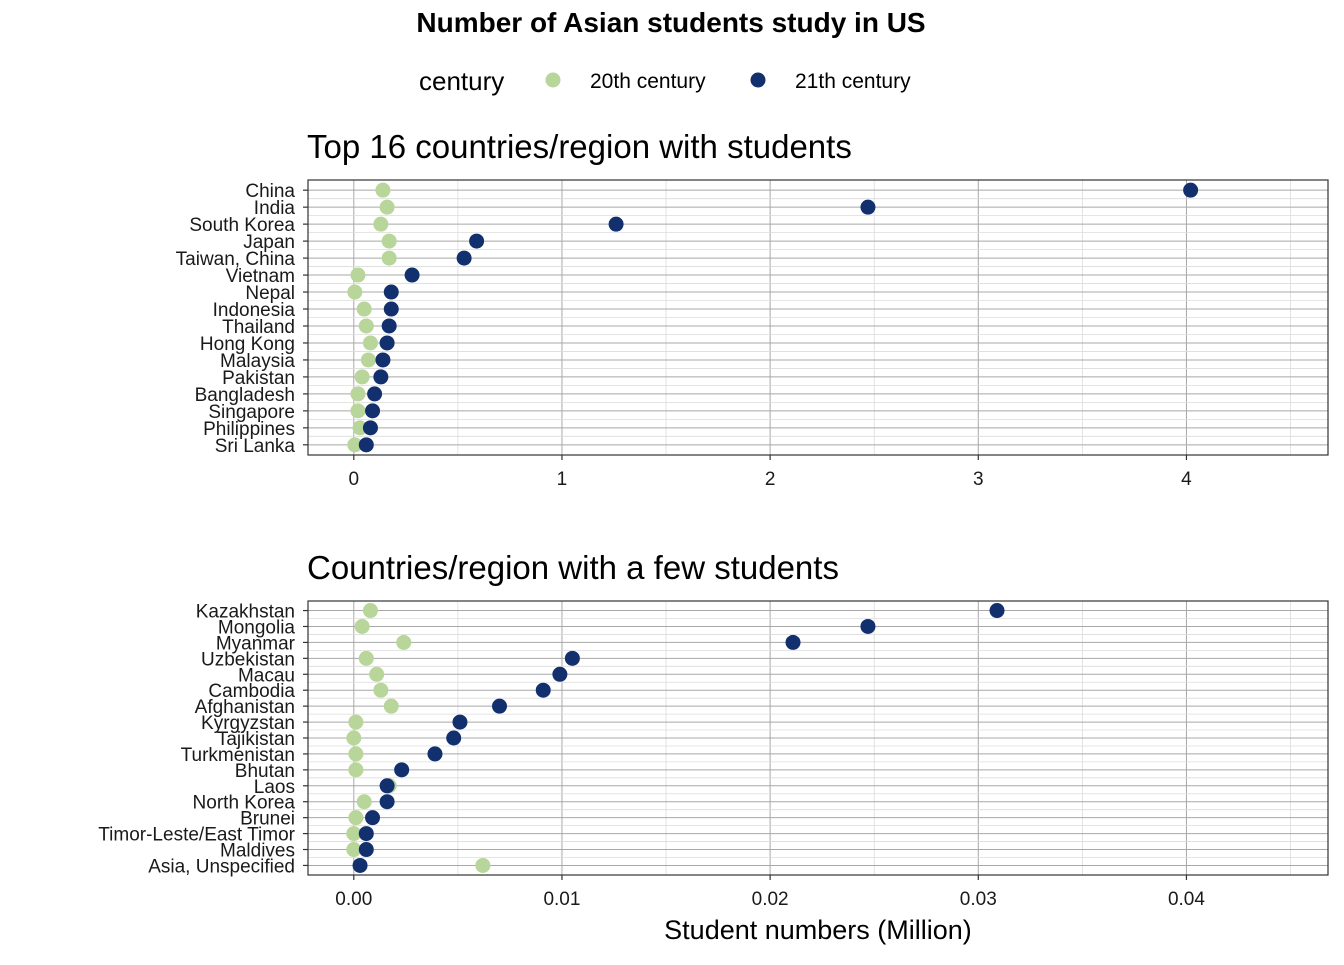 The height and width of the screenshot is (965, 1344). I want to click on y-tick-label-south-korea: South Korea, so click(242, 225).